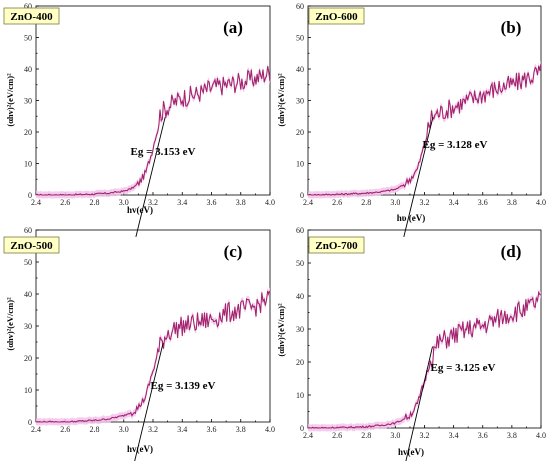  Describe the element at coordinates (463, 368) in the screenshot. I see `band-gap-annotation: Eg = 3.125 eV` at that location.